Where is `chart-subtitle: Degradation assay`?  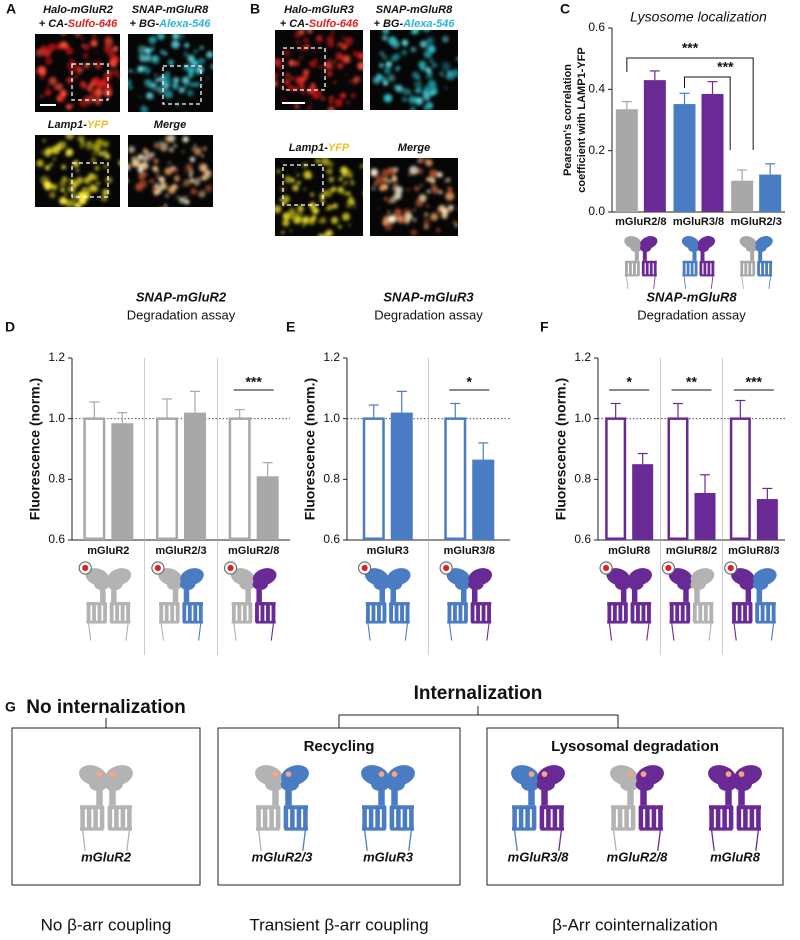
chart-subtitle: Degradation assay is located at coordinates (181, 314).